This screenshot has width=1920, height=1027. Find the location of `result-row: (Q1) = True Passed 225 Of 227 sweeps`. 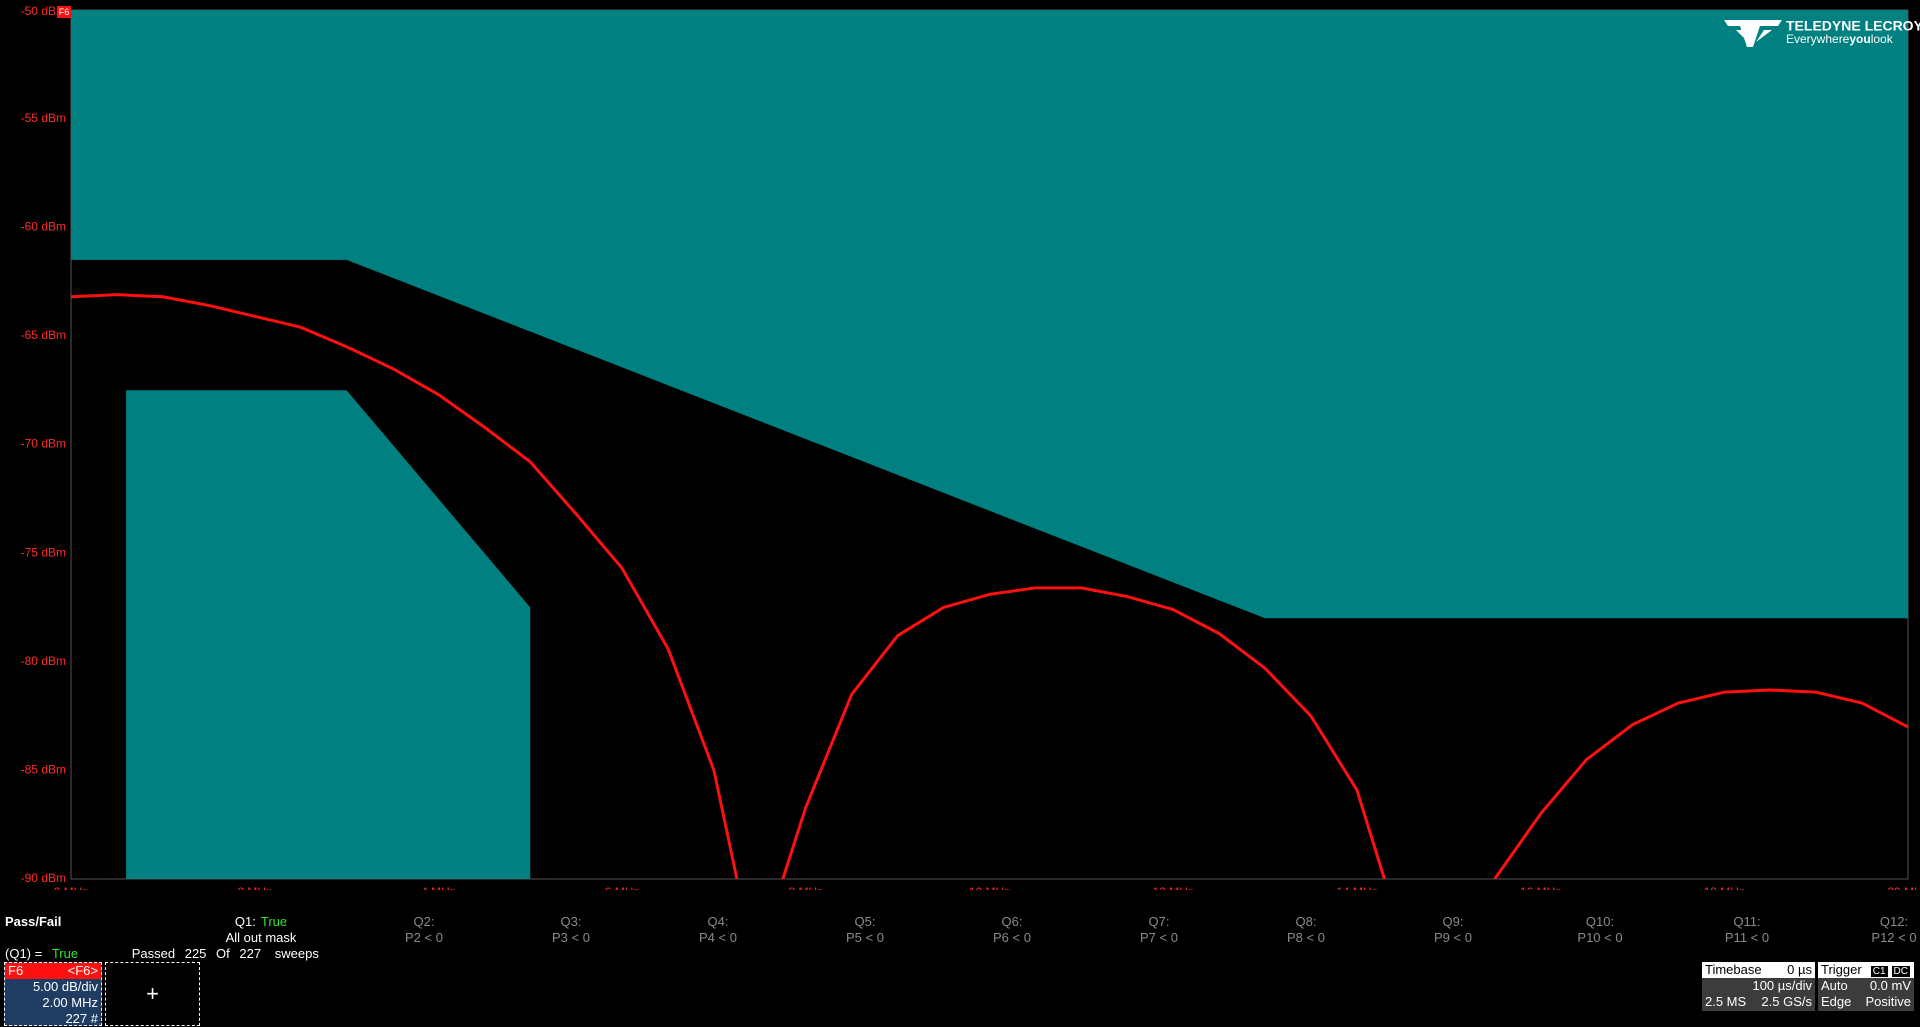

result-row: (Q1) = True Passed 225 Of 227 sweeps is located at coordinates (162, 953).